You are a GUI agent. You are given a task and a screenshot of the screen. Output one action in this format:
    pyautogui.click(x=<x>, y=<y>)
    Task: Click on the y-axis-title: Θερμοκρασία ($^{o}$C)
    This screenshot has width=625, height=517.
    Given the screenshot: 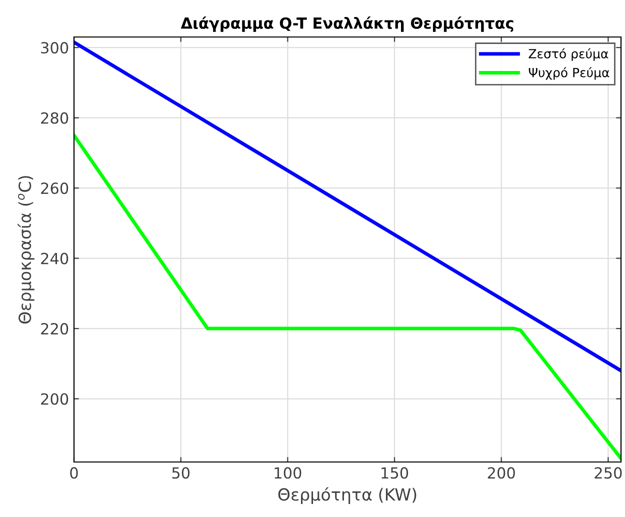 What is the action you would take?
    pyautogui.click(x=26, y=250)
    